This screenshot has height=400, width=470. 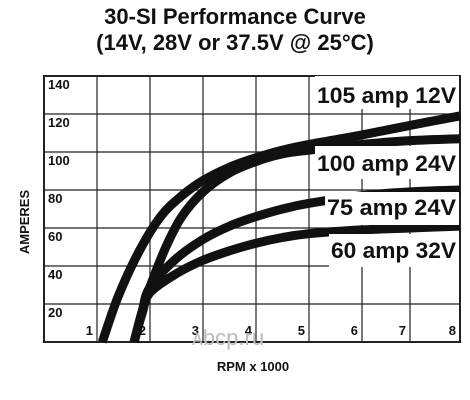 I want to click on chart-subtitle: (14V, 28V or 37.5V @ 25°C), so click(x=235, y=42).